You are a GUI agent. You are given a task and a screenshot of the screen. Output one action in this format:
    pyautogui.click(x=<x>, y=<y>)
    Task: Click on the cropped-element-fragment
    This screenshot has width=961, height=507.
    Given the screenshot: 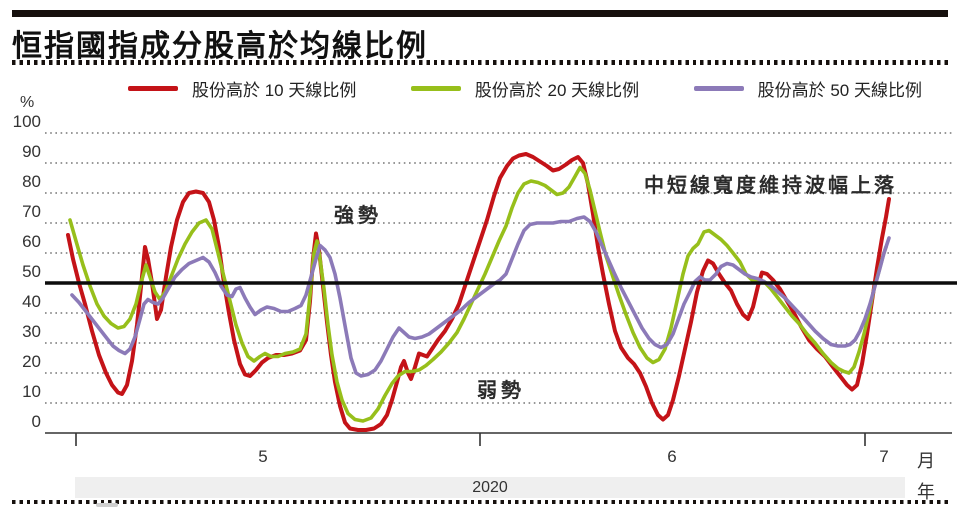 What is the action you would take?
    pyautogui.click(x=107, y=505)
    